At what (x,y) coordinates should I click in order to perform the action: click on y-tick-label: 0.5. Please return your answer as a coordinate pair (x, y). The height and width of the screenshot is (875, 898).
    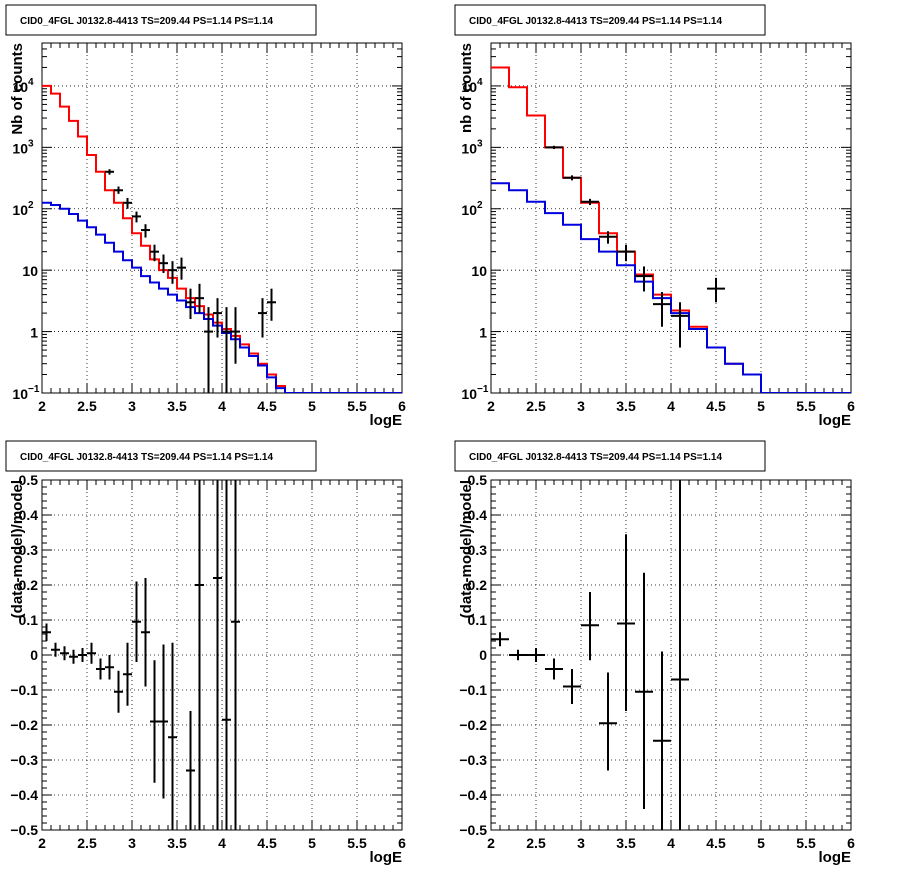
    Looking at the image, I should click on (29, 480).